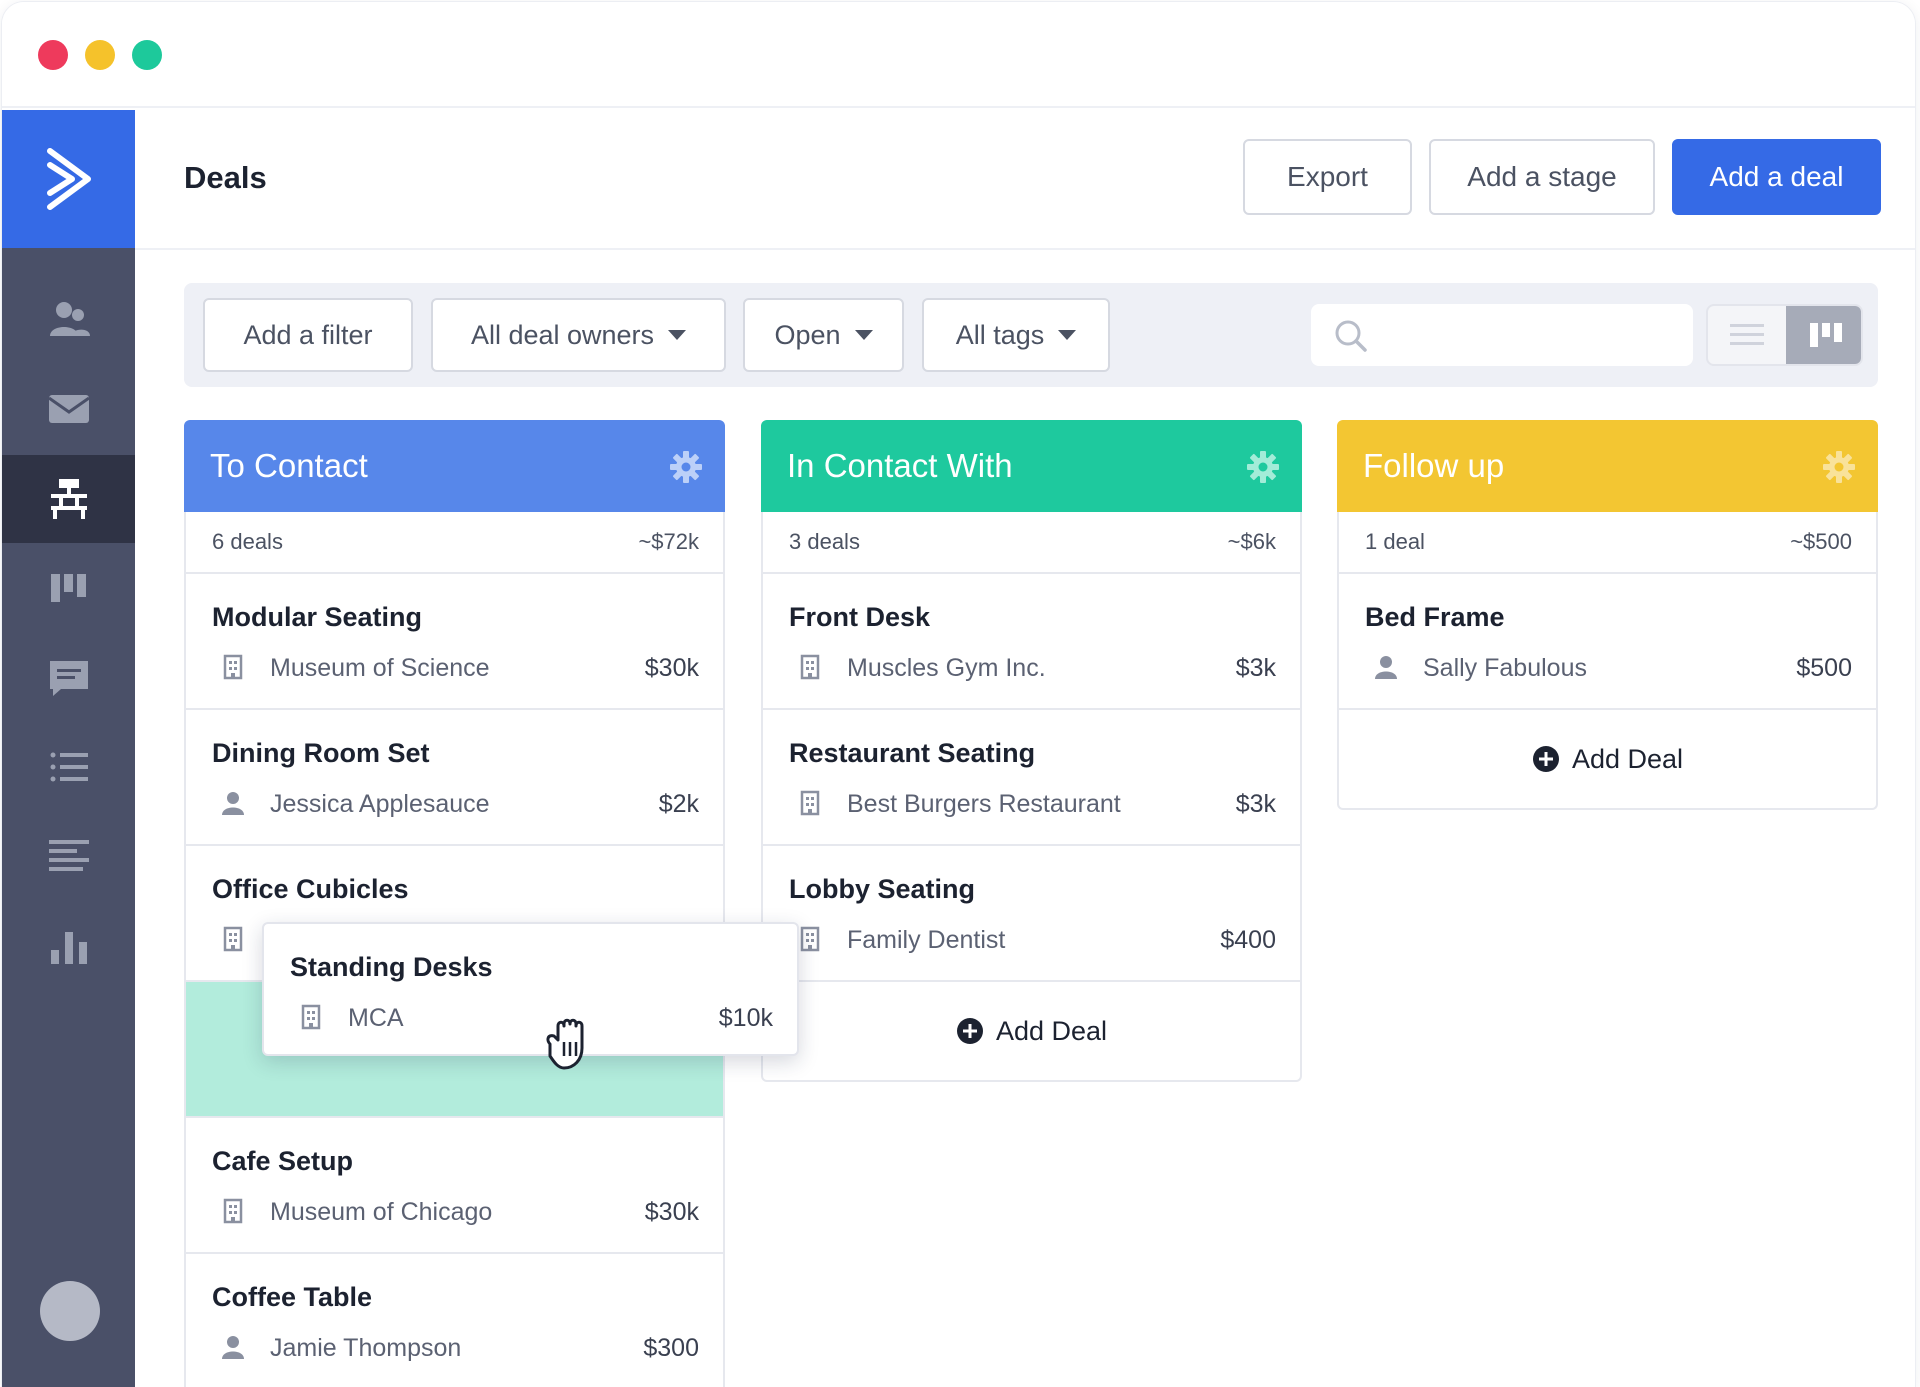 Image resolution: width=1920 pixels, height=1387 pixels. I want to click on sidebar-item-deals, so click(68, 499).